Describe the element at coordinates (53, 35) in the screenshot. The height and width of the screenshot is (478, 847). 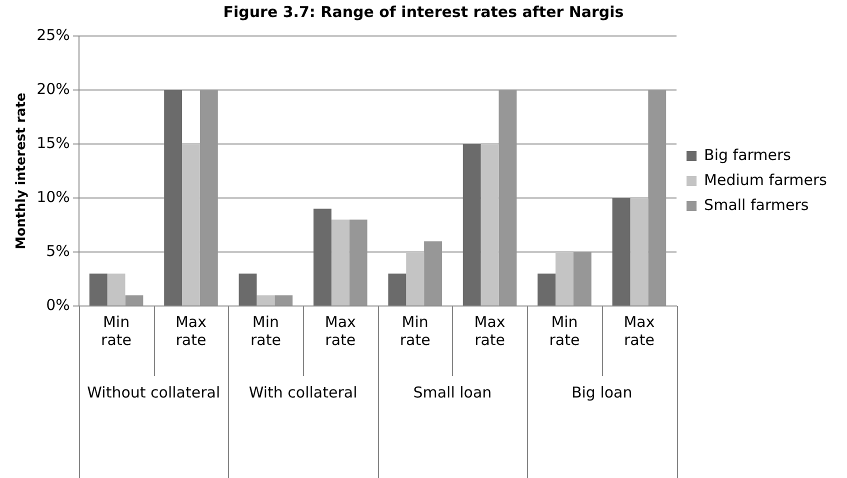
I see `y-tick-label: 25%` at that location.